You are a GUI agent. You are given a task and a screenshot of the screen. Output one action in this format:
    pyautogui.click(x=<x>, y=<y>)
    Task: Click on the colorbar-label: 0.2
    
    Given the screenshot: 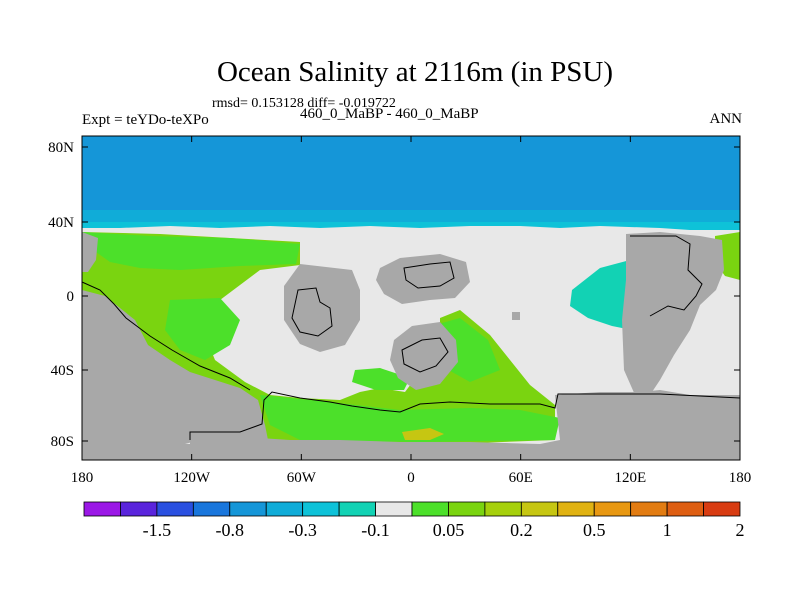 What is the action you would take?
    pyautogui.click(x=521, y=530)
    